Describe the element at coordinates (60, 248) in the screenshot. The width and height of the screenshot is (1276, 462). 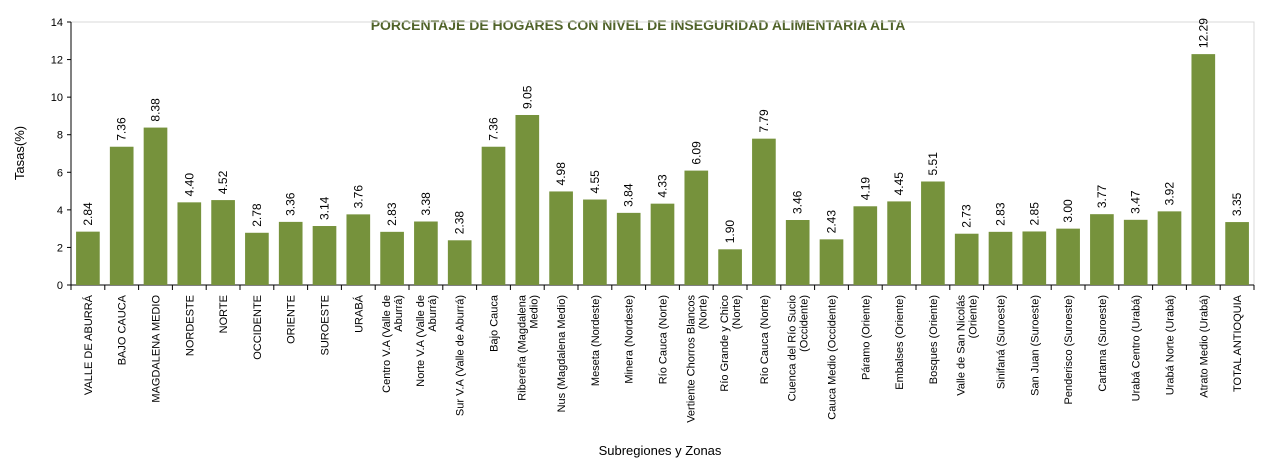
I see `y-tick-label: 2` at that location.